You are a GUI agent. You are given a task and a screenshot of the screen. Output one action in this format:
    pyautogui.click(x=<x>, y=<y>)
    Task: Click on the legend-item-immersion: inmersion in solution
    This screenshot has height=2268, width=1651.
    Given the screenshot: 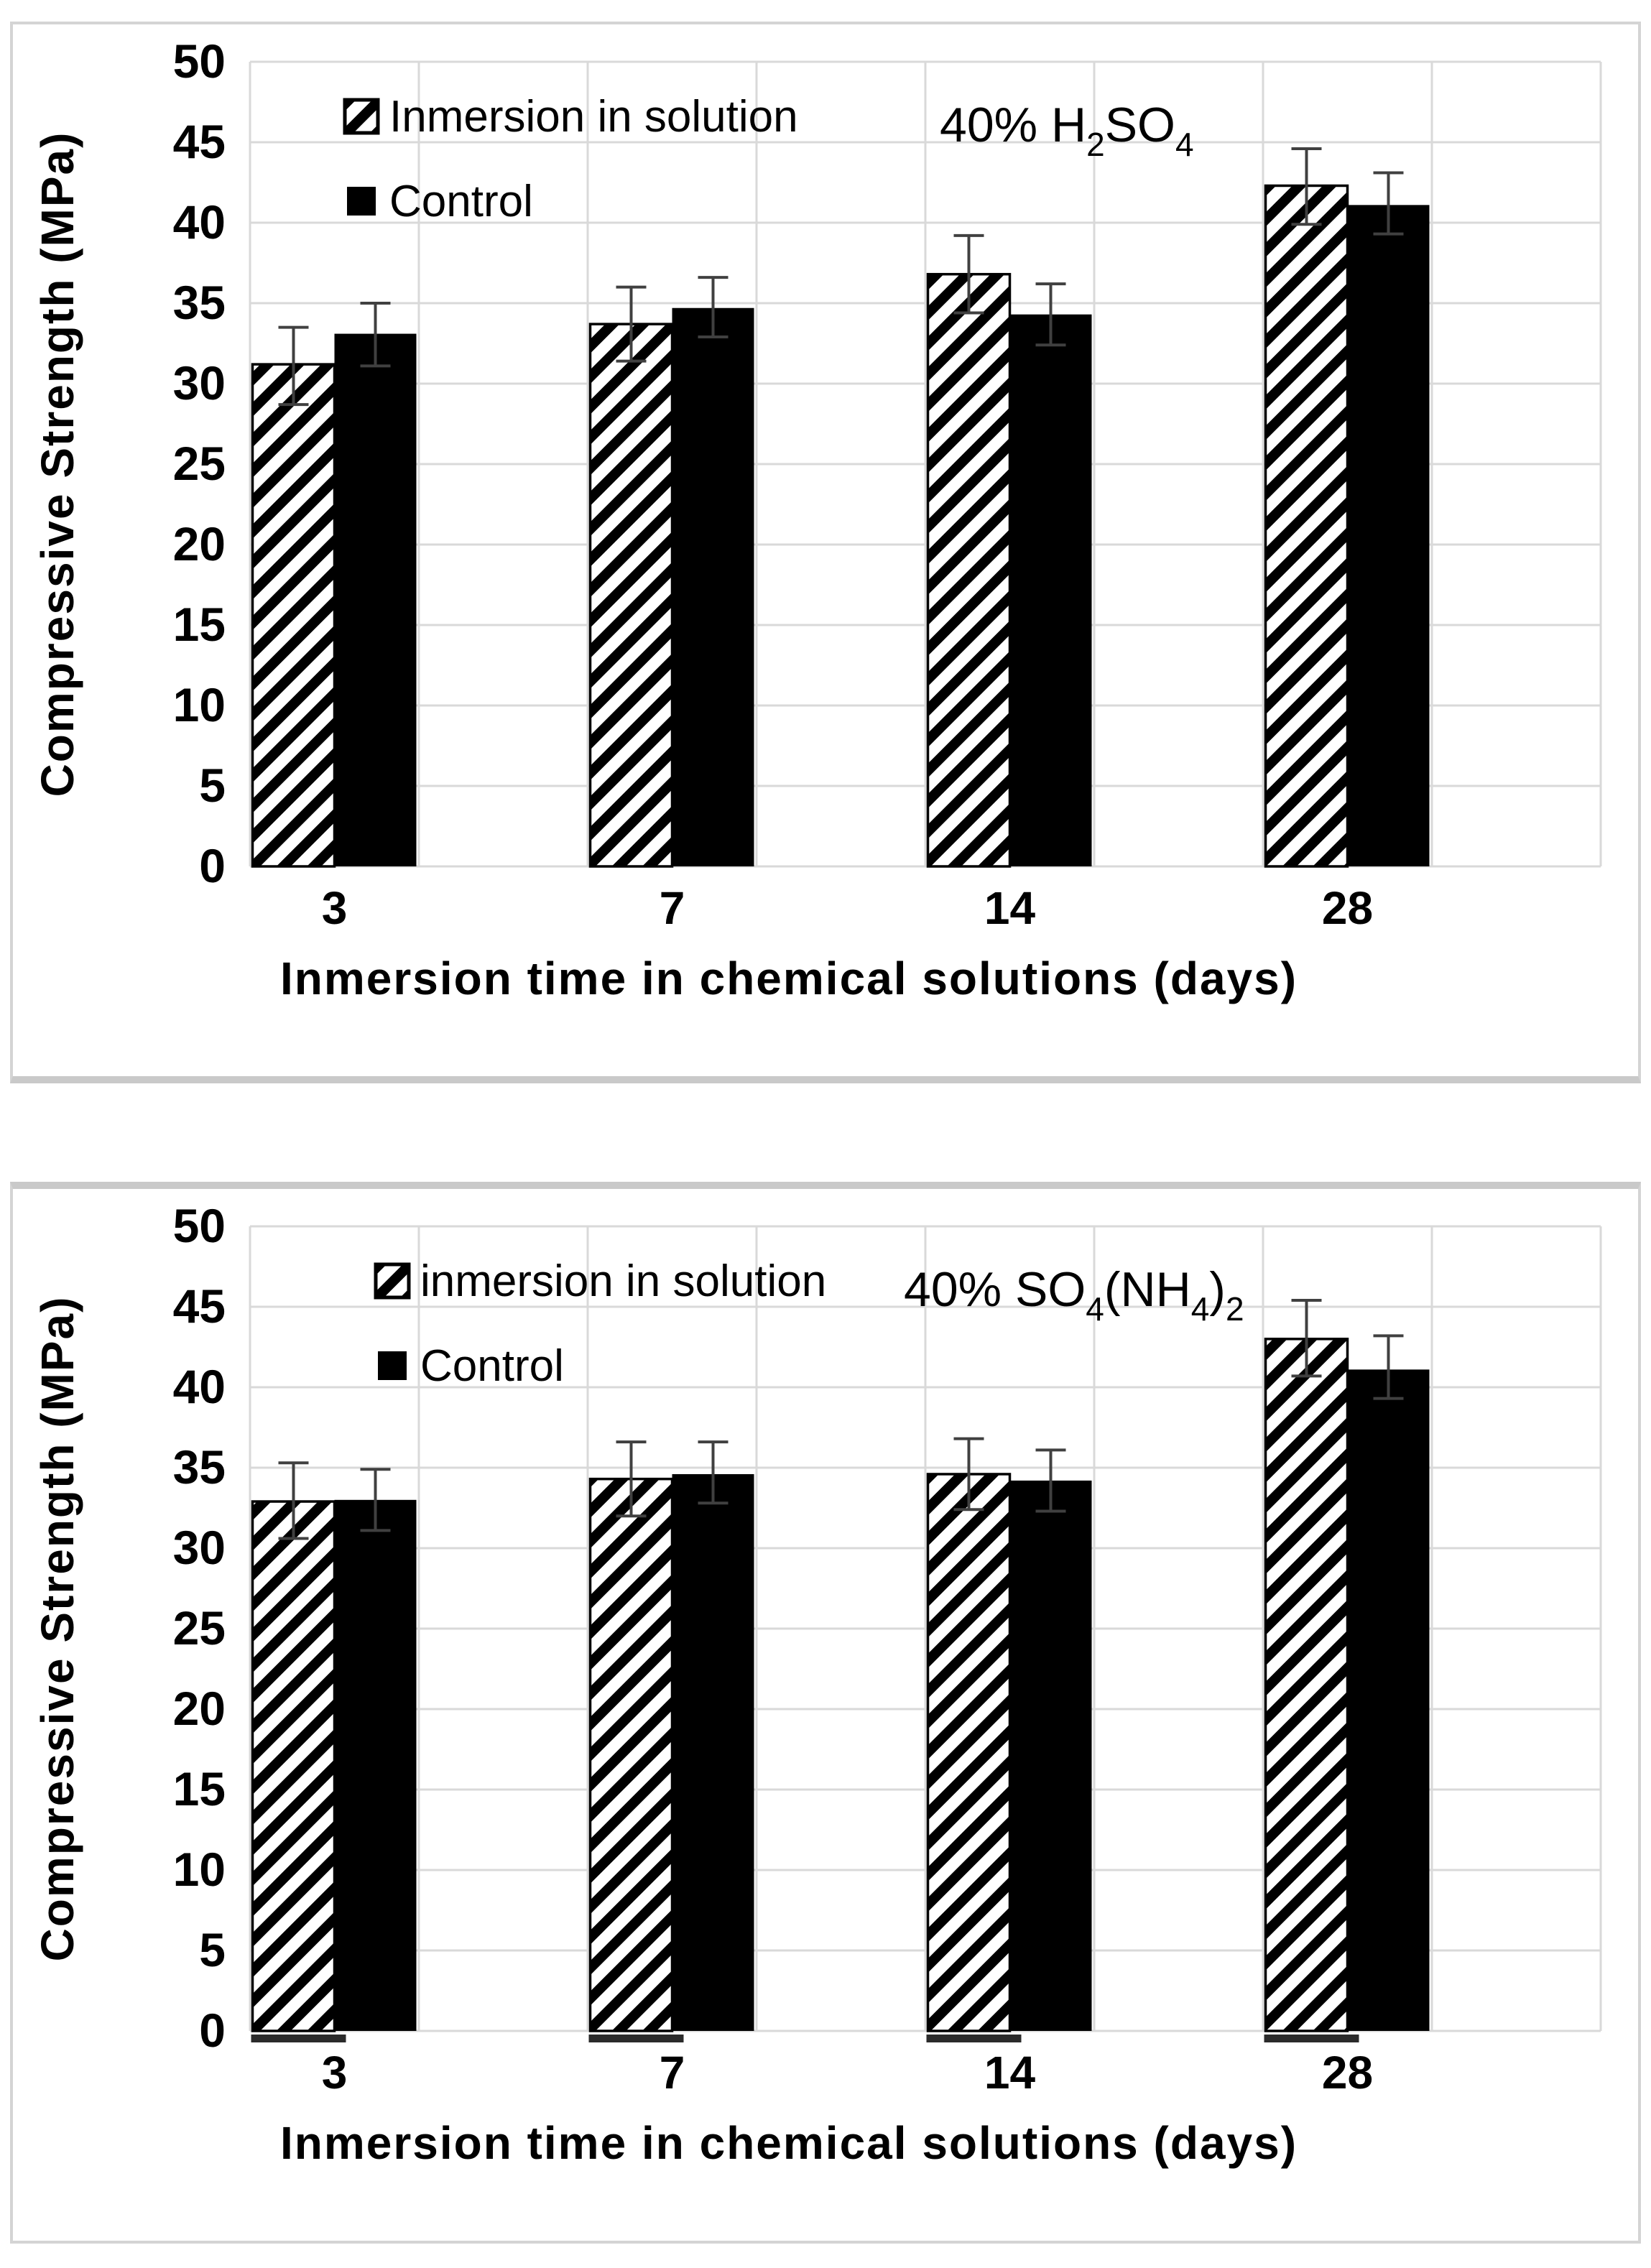 What is the action you would take?
    pyautogui.click(x=600, y=1281)
    